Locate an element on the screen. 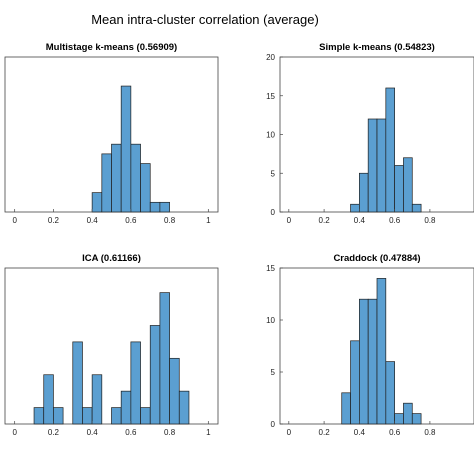 Image resolution: width=474 pixels, height=474 pixels. panel-title: ICA (0.61166) is located at coordinates (111, 258).